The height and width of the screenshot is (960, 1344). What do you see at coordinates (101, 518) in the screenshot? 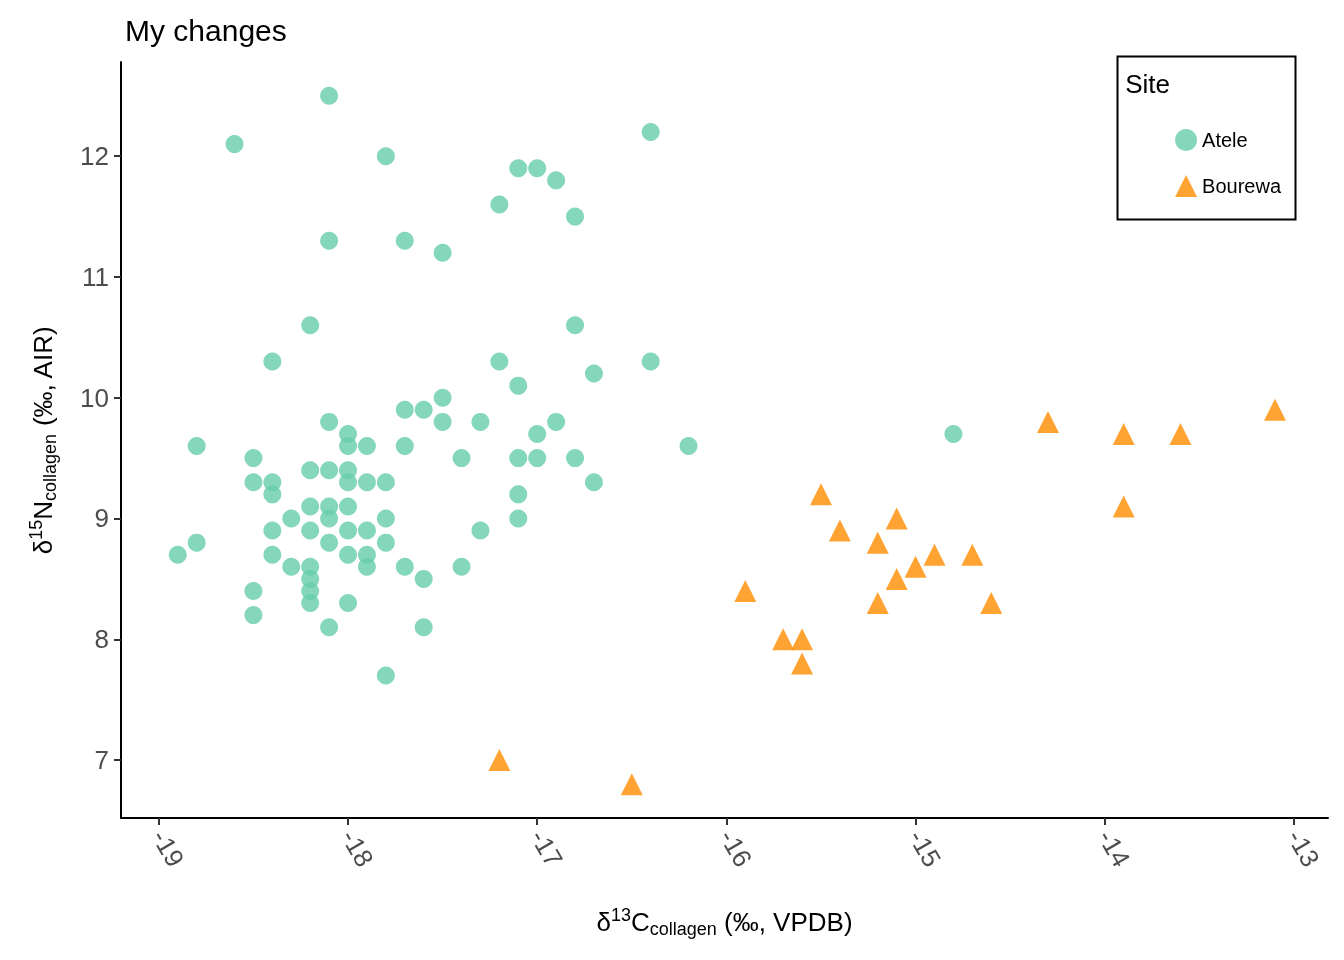
I see `y-tick-label: 9` at bounding box center [101, 518].